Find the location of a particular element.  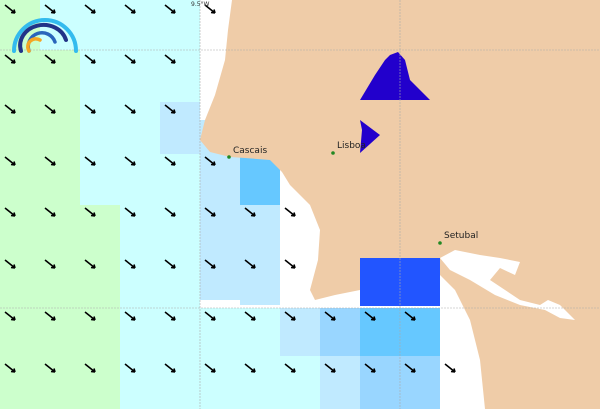

graticule-label: 9.5°W is located at coordinates (200, 4).